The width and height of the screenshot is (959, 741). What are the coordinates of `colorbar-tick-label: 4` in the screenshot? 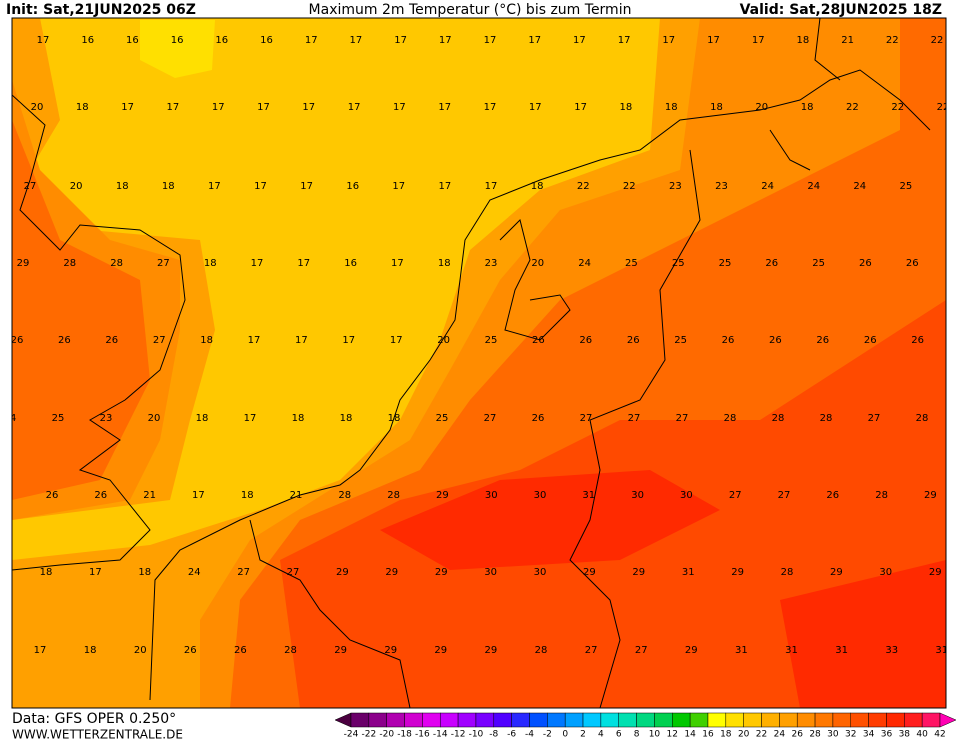 It's located at (601, 735).